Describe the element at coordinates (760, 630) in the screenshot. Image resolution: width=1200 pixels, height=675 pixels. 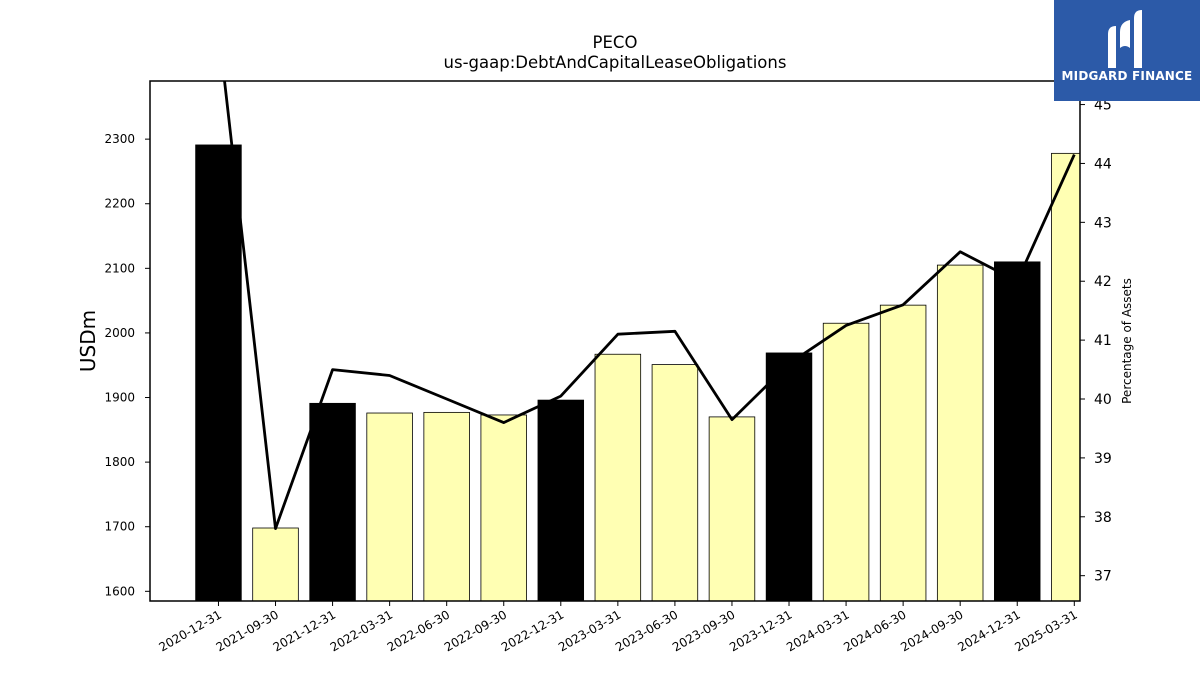
I see `x-tick-label: 2023-12-31` at that location.